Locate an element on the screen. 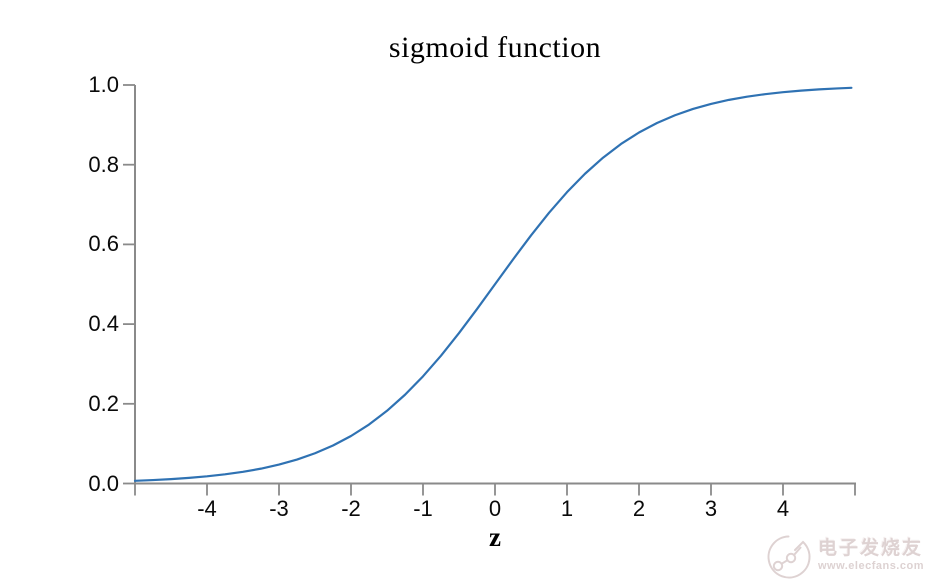 The width and height of the screenshot is (938, 588). chart-title: sigmoid function is located at coordinates (495, 47).